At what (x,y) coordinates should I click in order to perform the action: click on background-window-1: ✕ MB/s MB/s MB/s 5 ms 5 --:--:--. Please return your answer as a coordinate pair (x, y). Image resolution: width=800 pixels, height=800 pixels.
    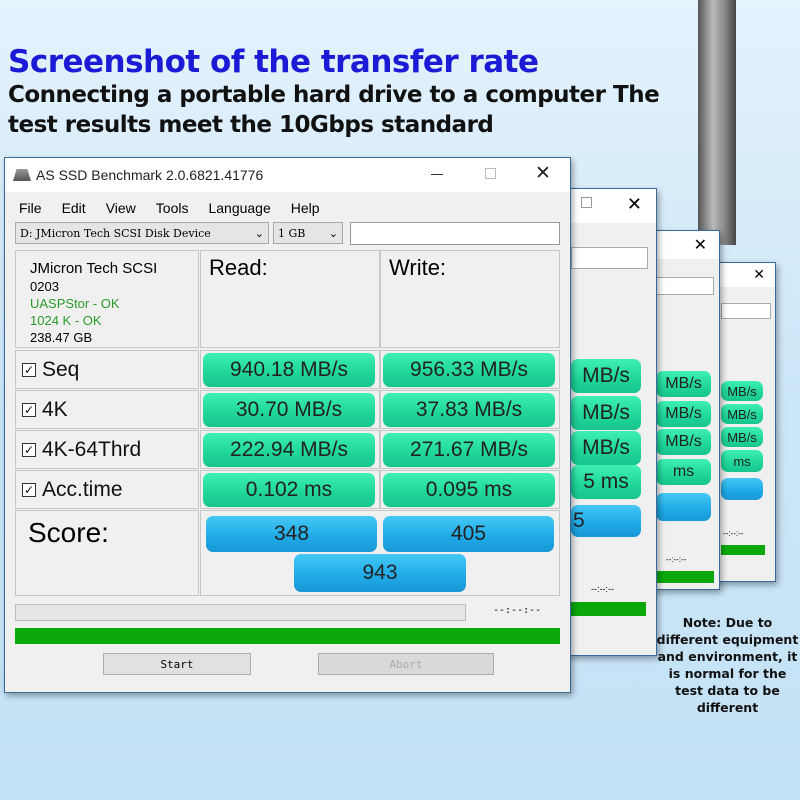
    Looking at the image, I should click on (601, 422).